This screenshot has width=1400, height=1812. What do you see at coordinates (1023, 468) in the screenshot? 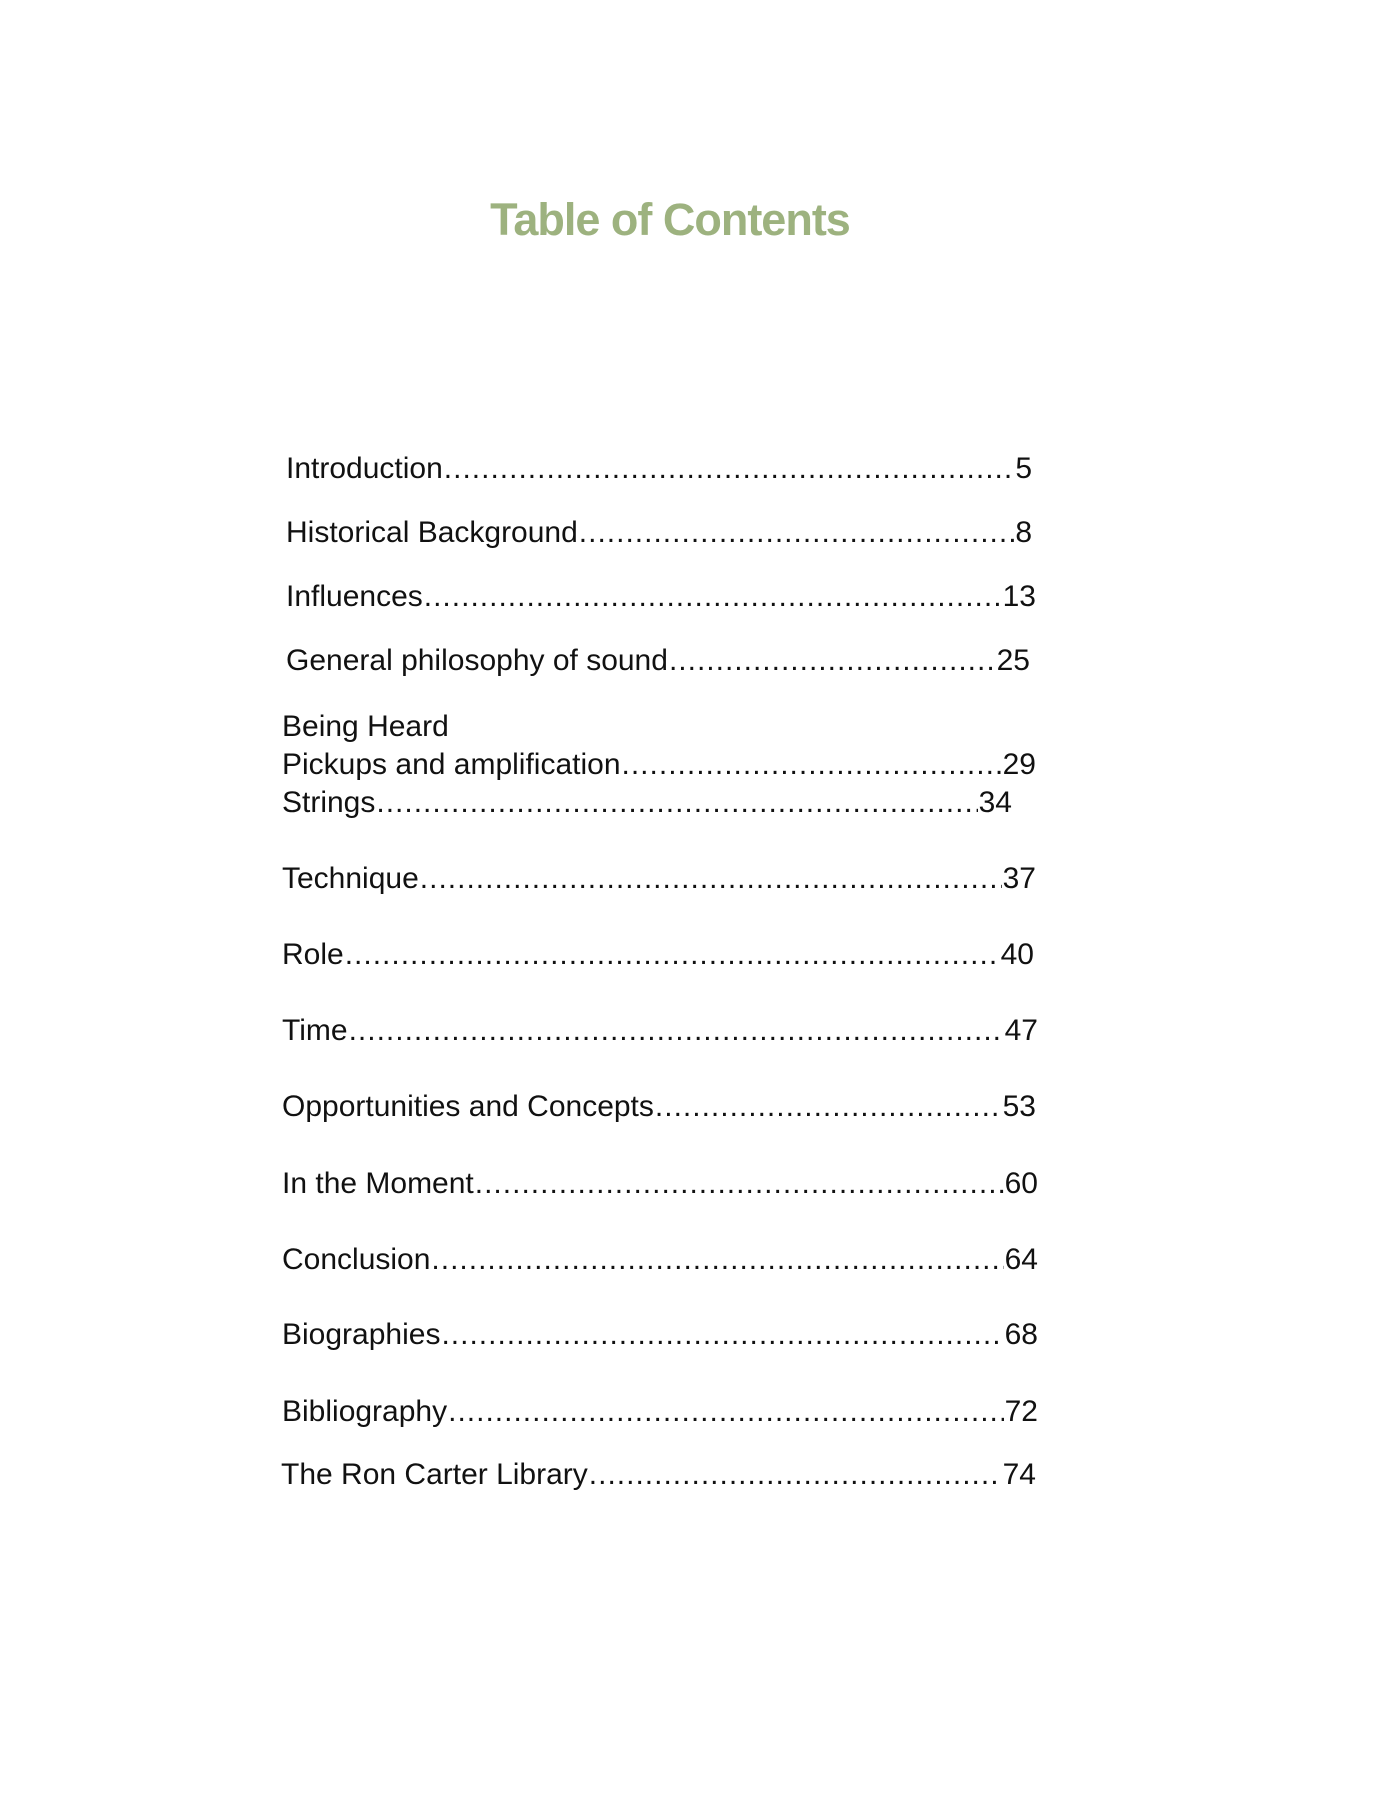
I see `toc-entry-page: 5` at bounding box center [1023, 468].